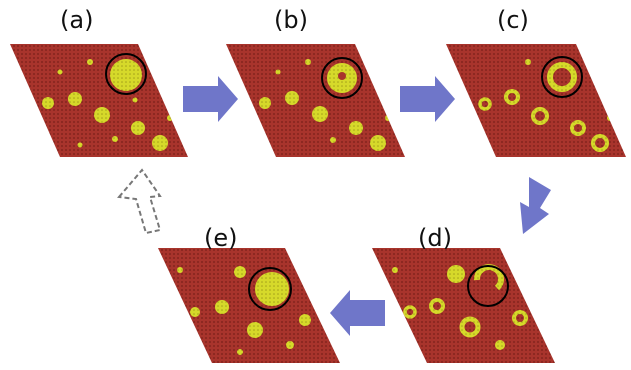  I want to click on panel-label-e: (e), so click(221, 238).